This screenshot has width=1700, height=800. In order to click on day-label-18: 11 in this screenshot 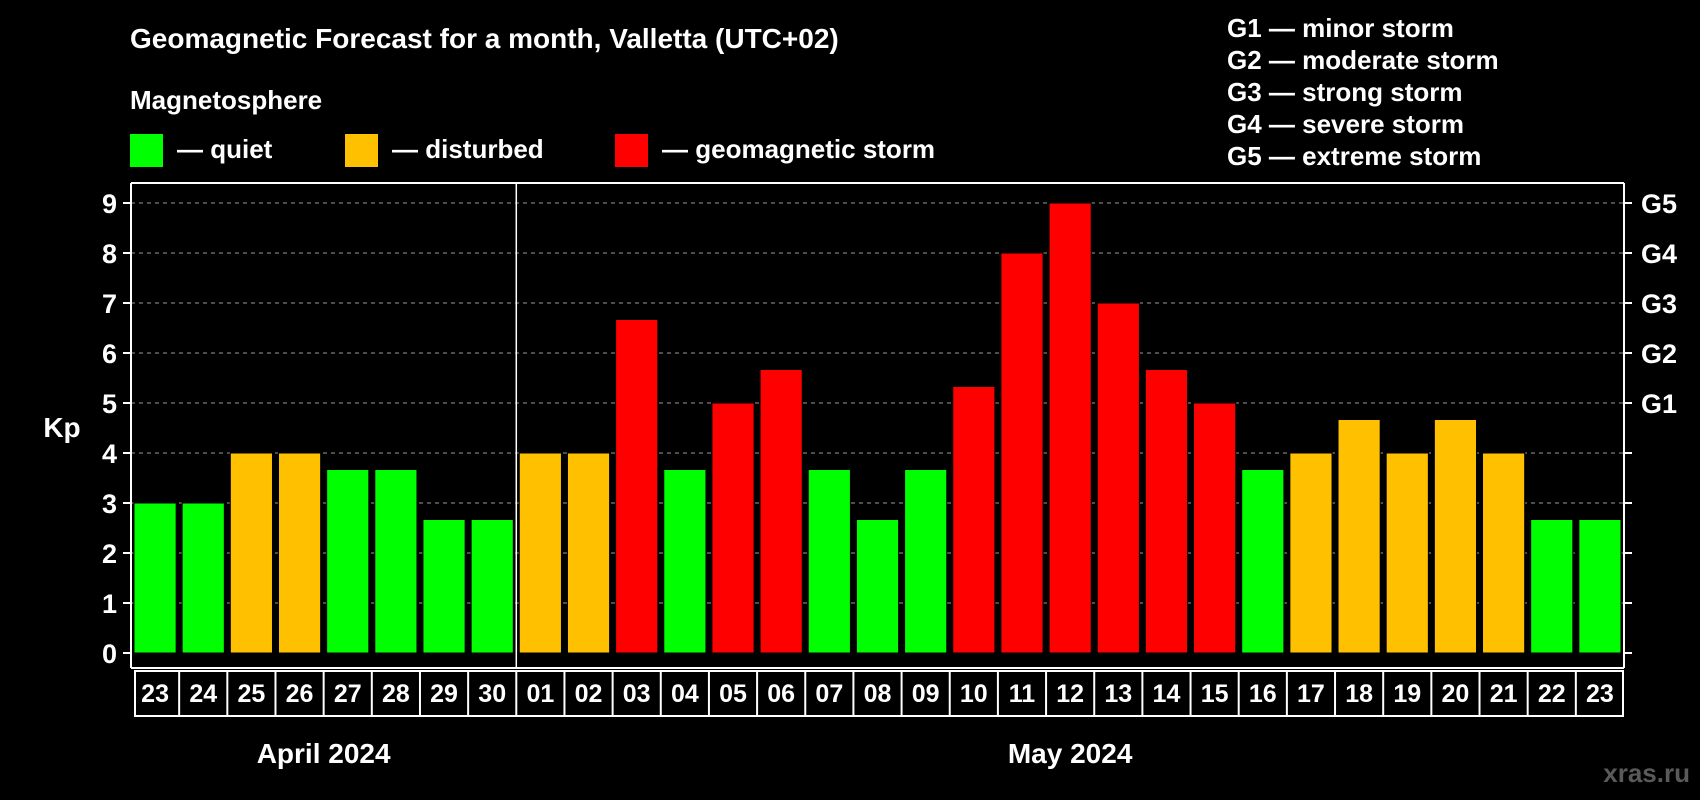, I will do `click(1022, 694)`.